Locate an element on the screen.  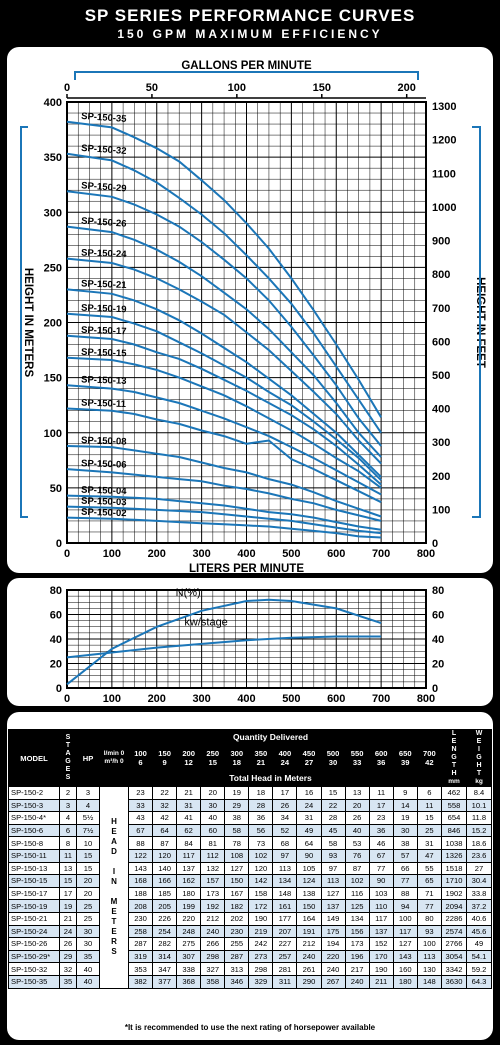
model-cell: SP-150-32 is located at coordinates (34, 969).